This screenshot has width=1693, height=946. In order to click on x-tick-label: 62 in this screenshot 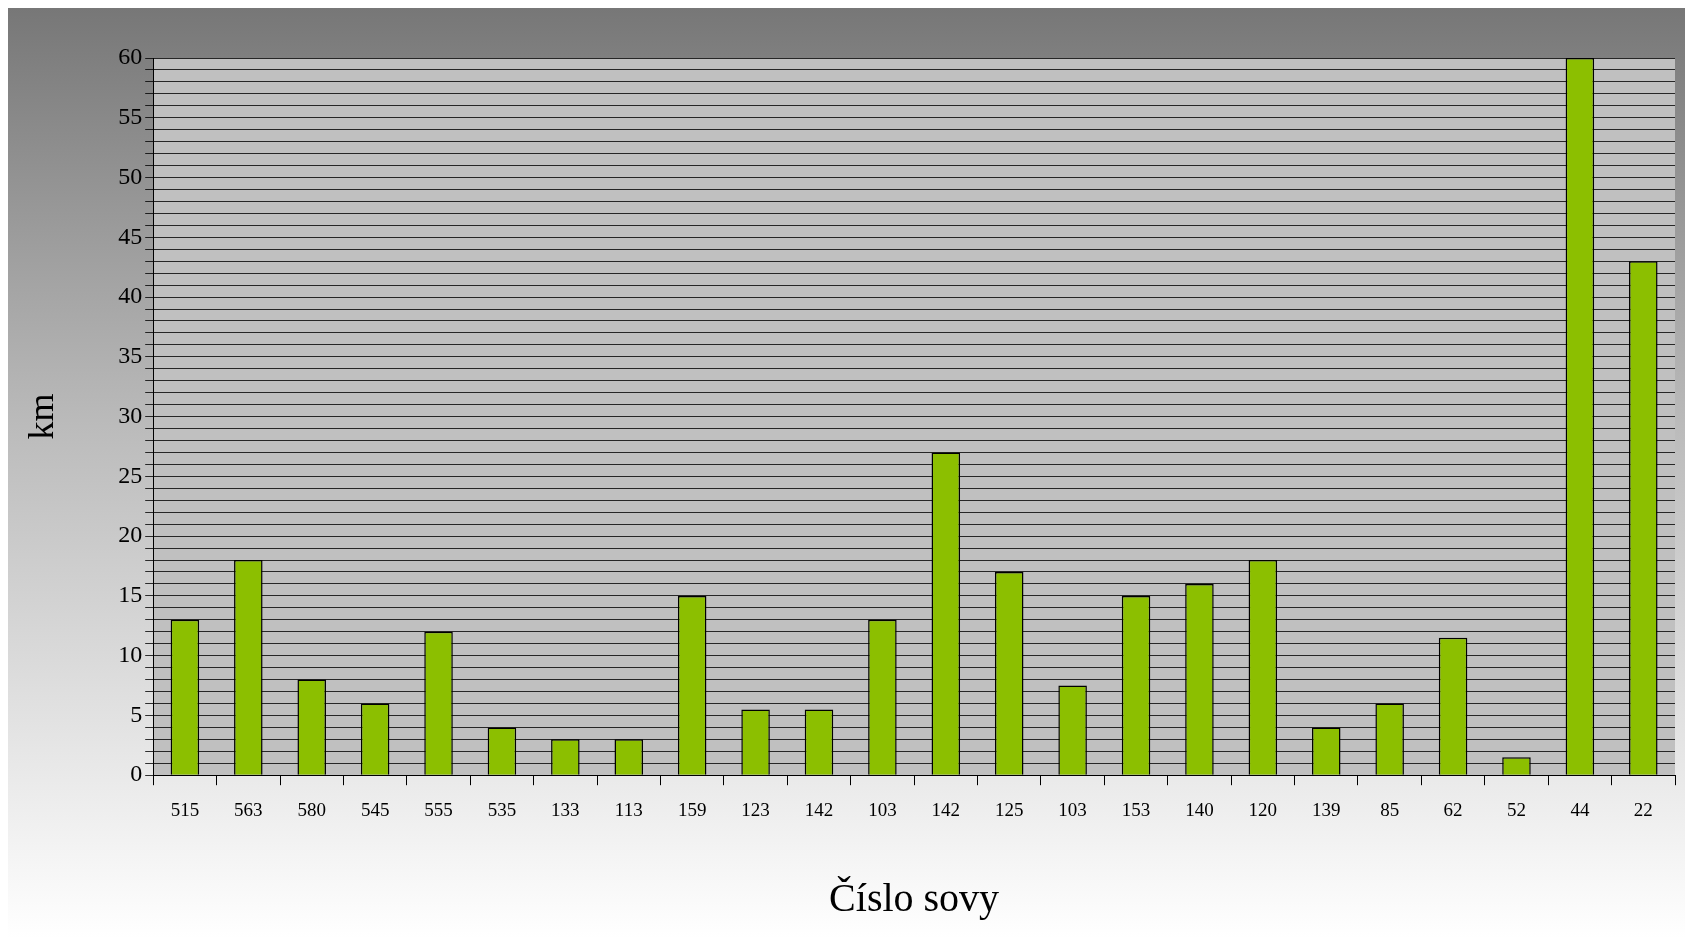, I will do `click(1453, 809)`.